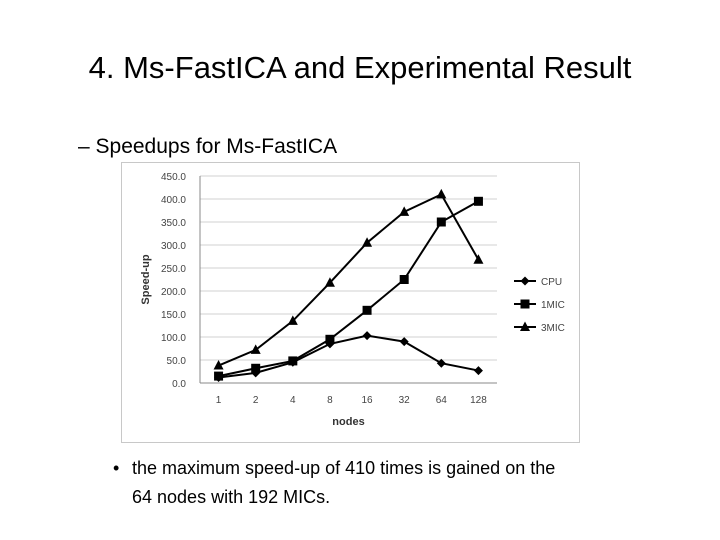  What do you see at coordinates (368, 400) in the screenshot?
I see `x-tick-label: 16` at bounding box center [368, 400].